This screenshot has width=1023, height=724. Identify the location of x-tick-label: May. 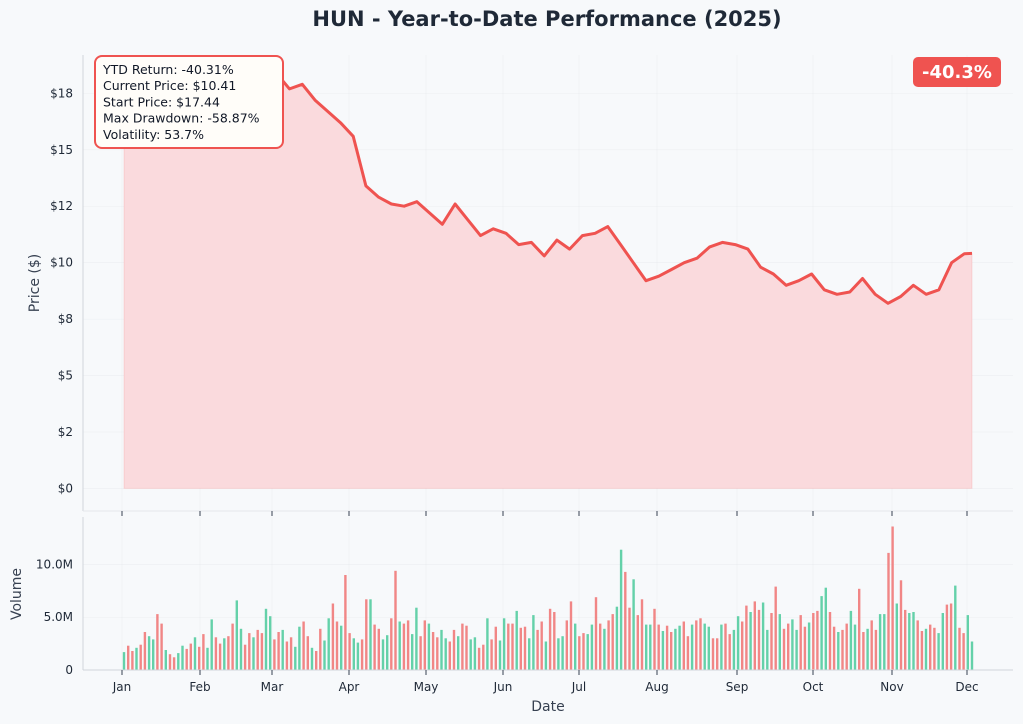
(426, 687).